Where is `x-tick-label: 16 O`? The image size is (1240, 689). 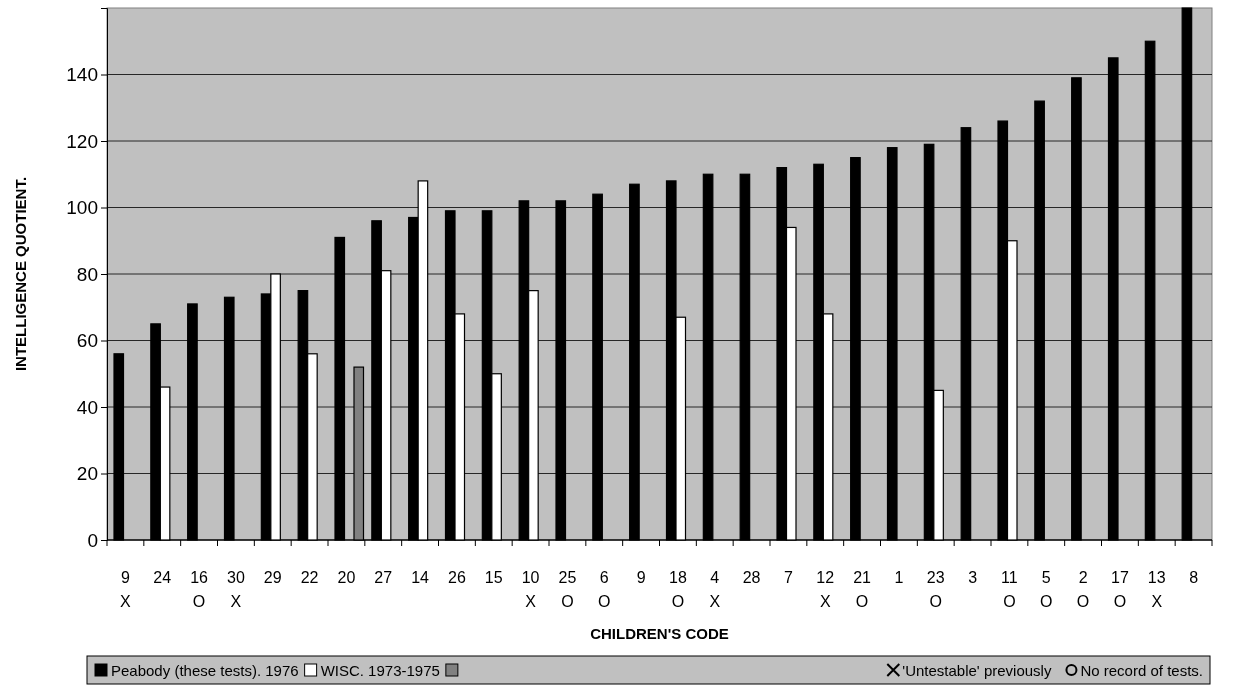 x-tick-label: 16 O is located at coordinates (199, 589).